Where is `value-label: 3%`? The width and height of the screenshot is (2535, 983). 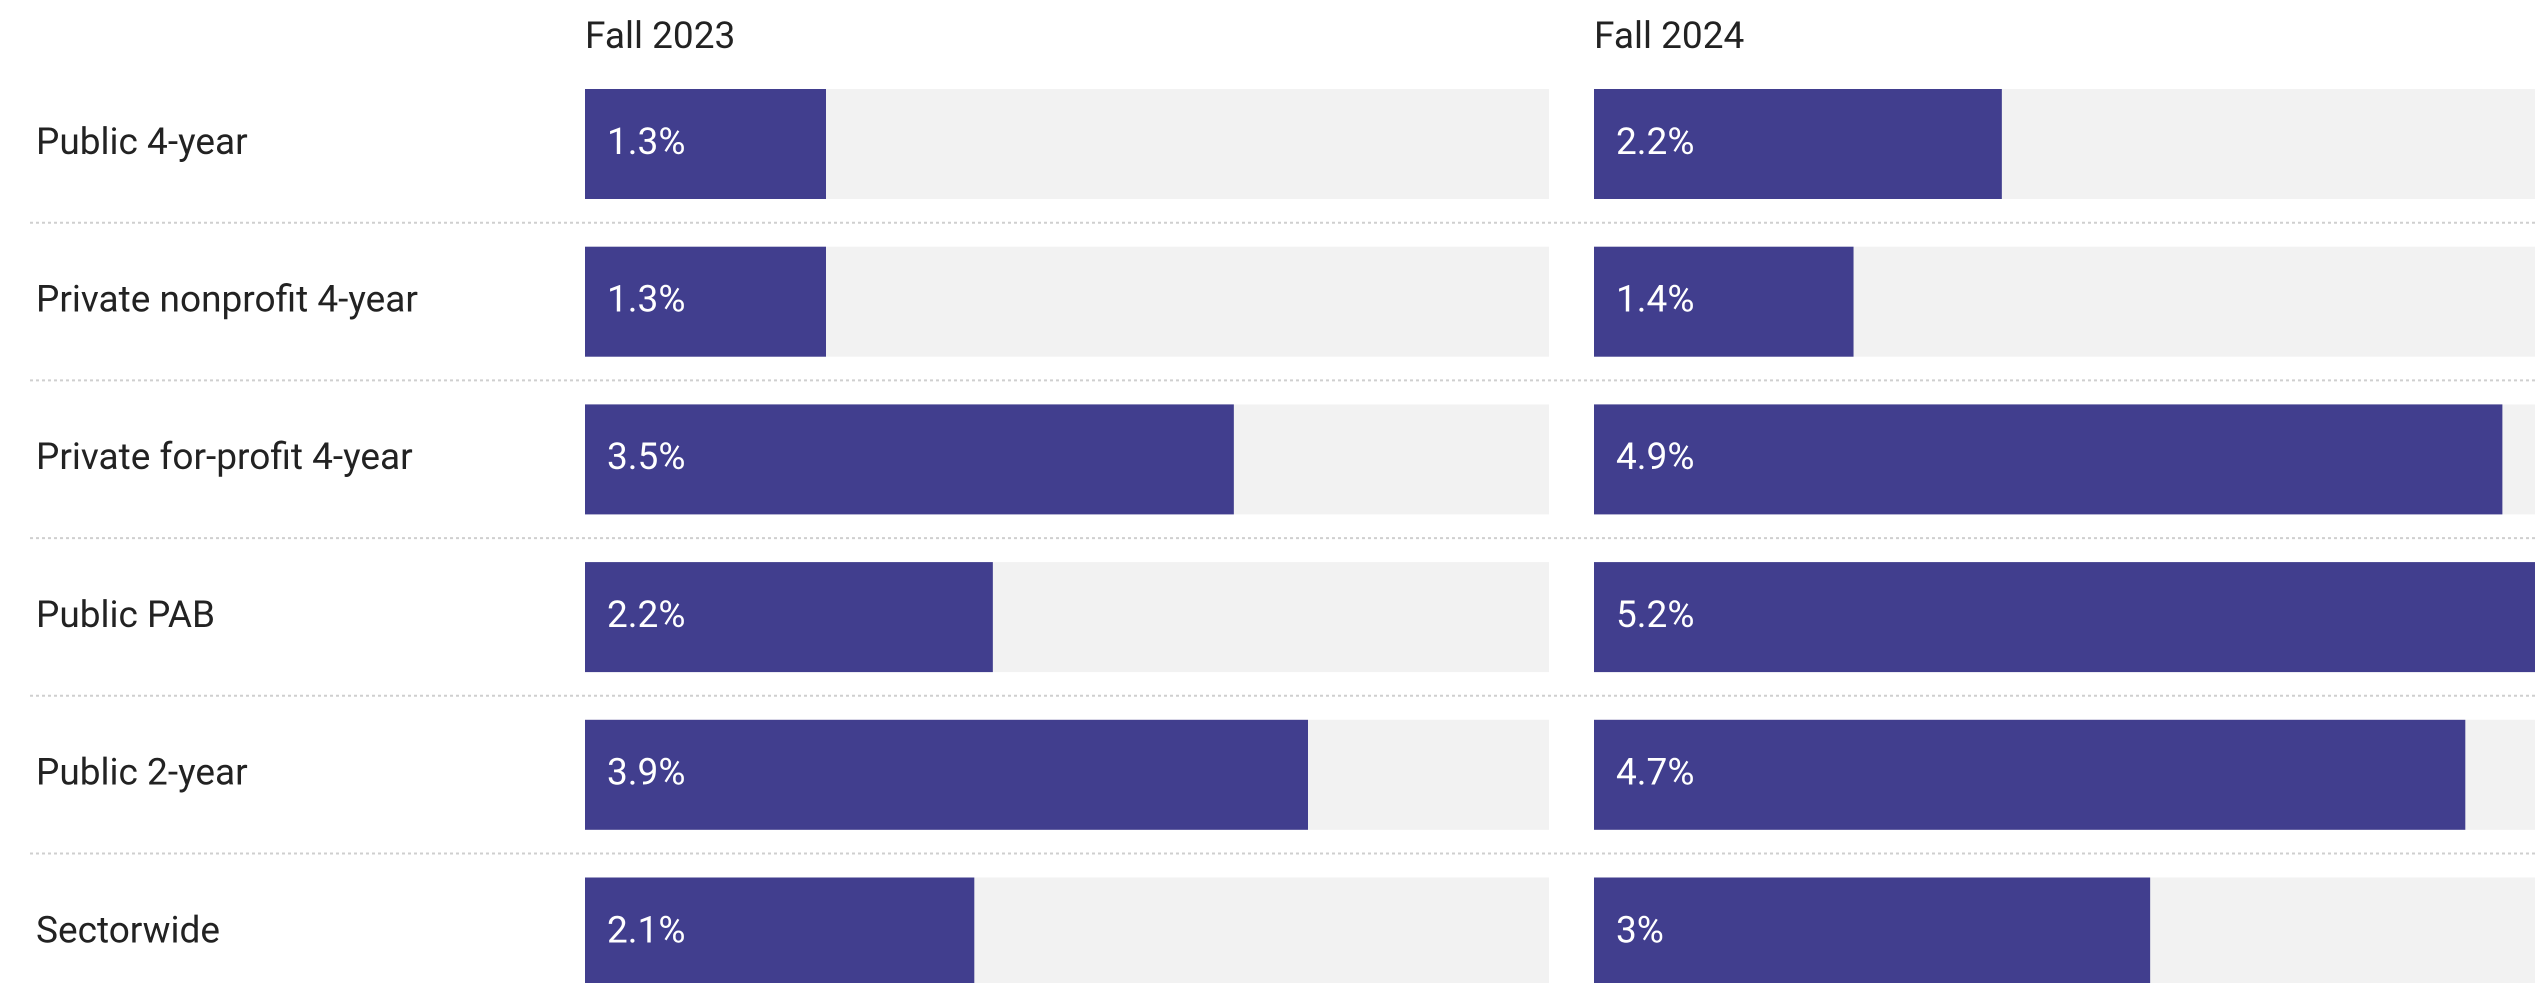
value-label: 3% is located at coordinates (1640, 930).